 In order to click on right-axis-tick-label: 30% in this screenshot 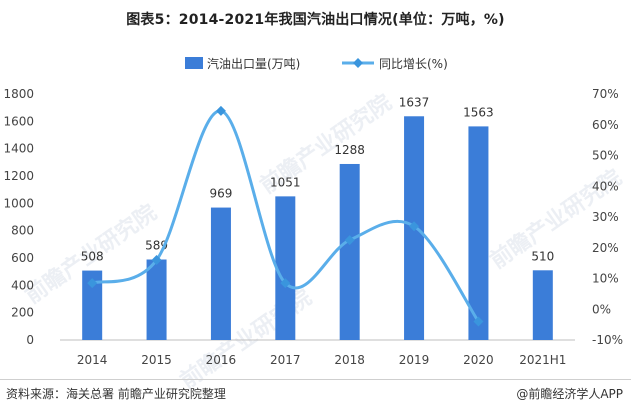, I will do `click(605, 217)`.